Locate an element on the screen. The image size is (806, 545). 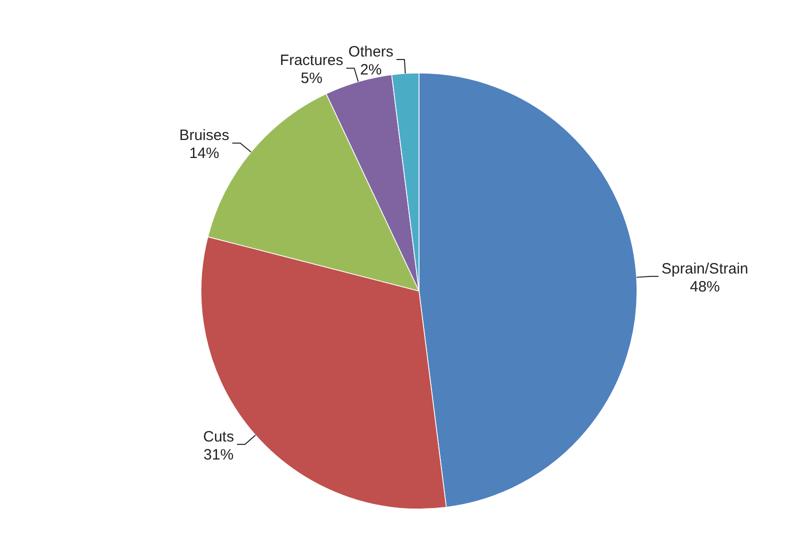
slice-label: Sprain/Strain is located at coordinates (705, 269).